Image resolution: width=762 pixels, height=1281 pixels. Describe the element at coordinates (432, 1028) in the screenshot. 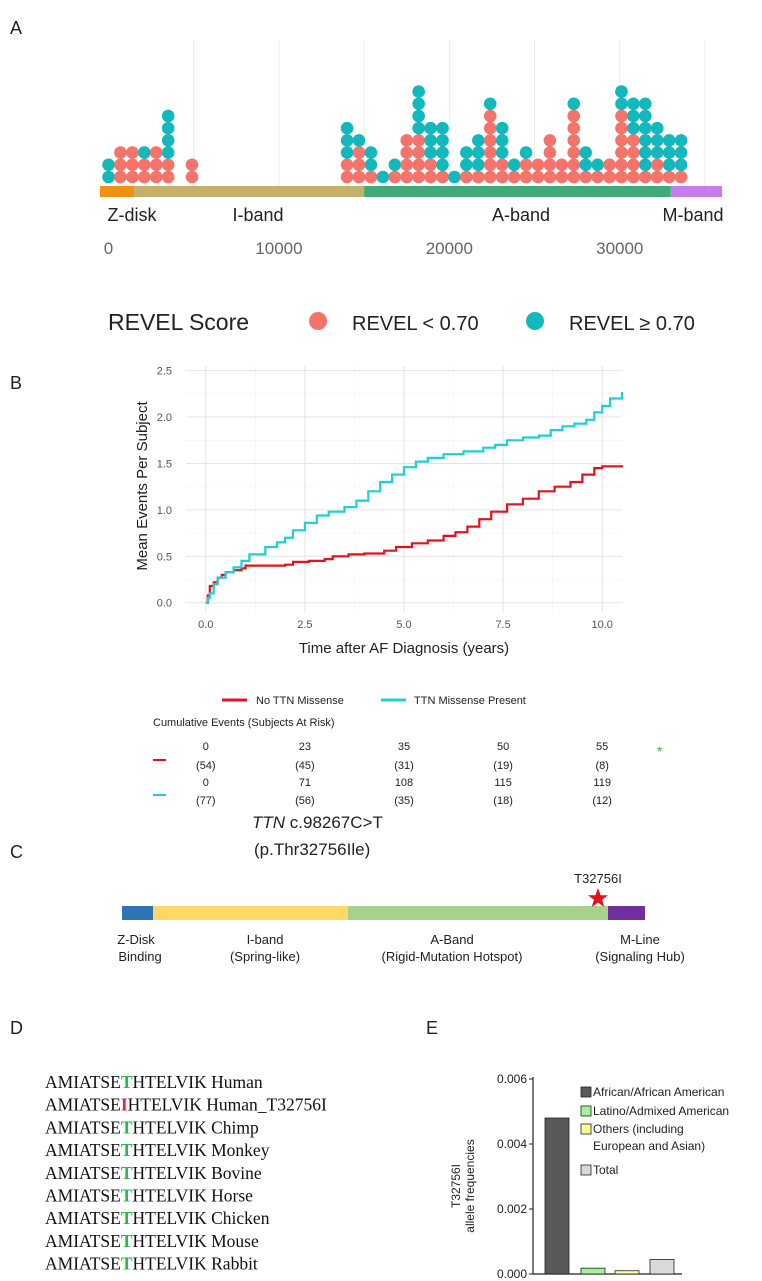

I see `panel-letter-e: E` at that location.